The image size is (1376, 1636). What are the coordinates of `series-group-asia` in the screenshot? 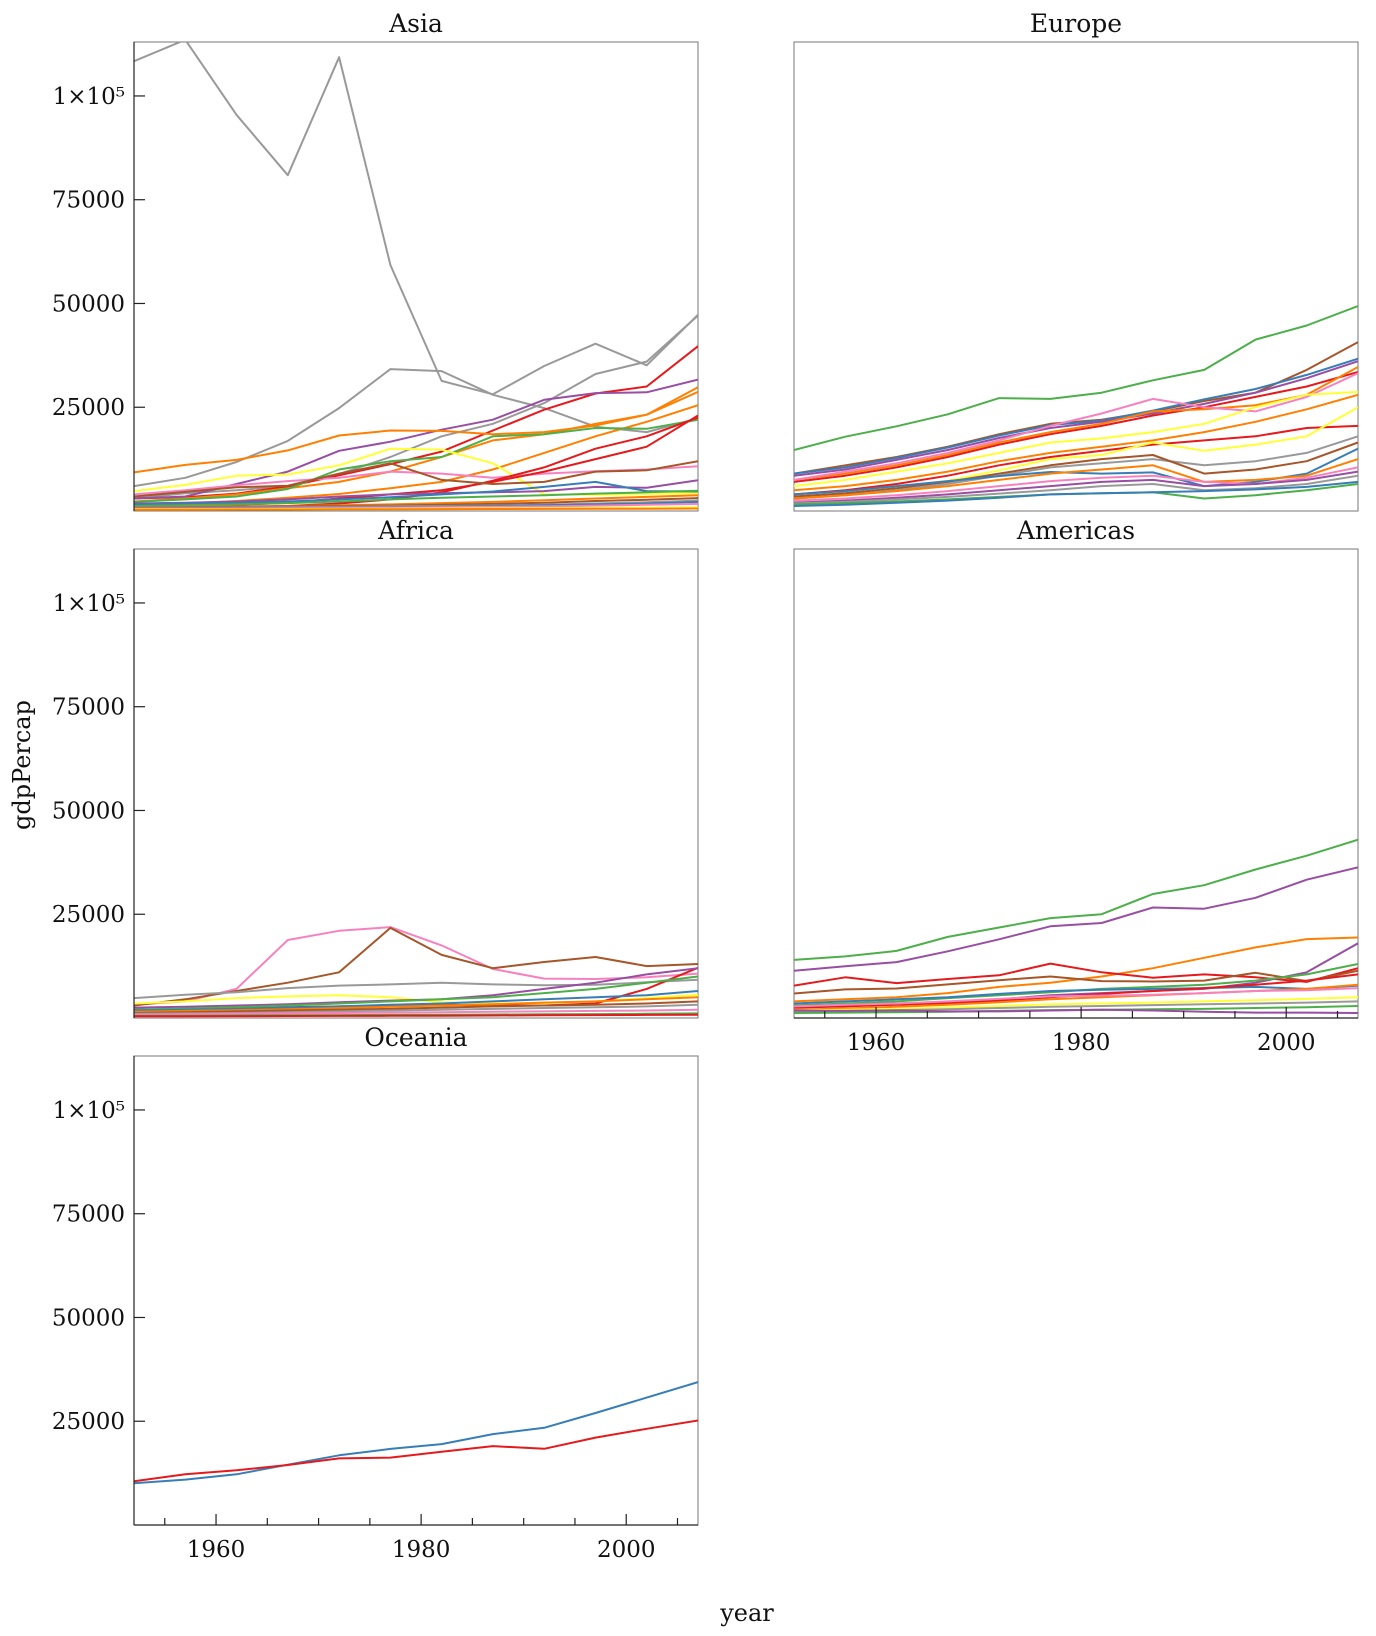 It's located at (416, 276).